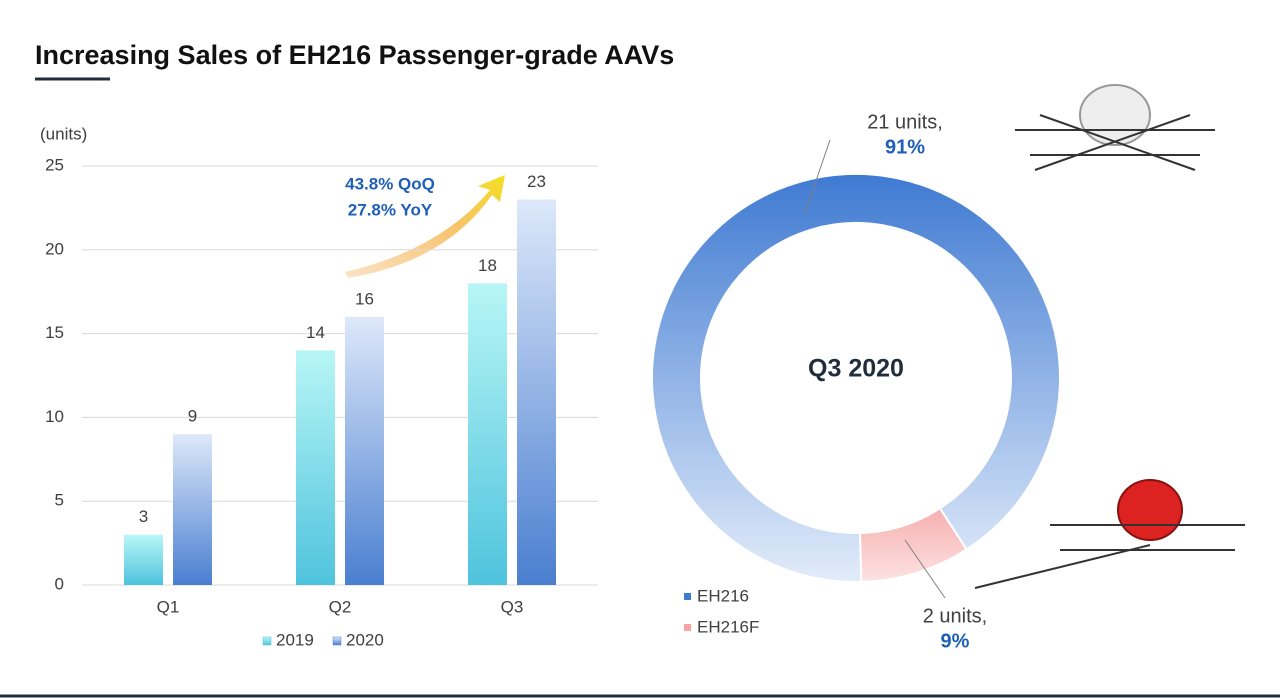  What do you see at coordinates (512, 606) in the screenshot?
I see `x-tick-label: Q3` at bounding box center [512, 606].